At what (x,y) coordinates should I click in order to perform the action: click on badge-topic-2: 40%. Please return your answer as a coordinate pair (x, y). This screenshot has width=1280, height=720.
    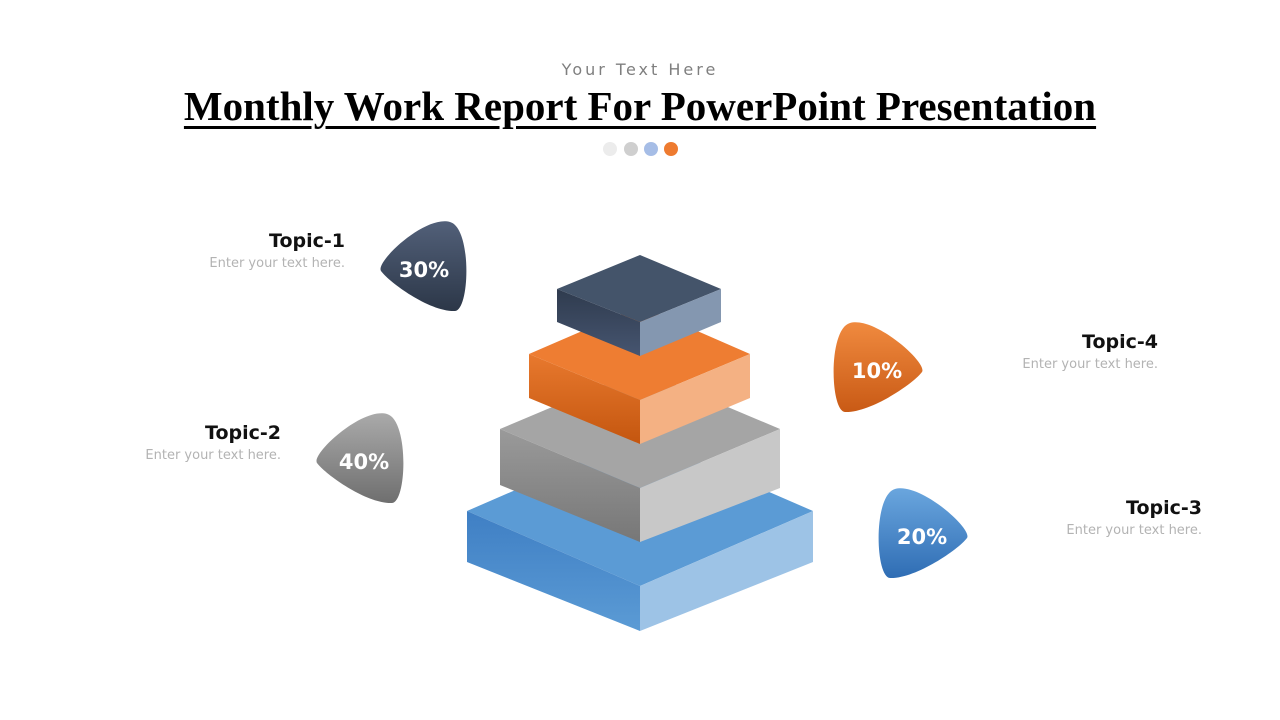
    Looking at the image, I should click on (360, 458).